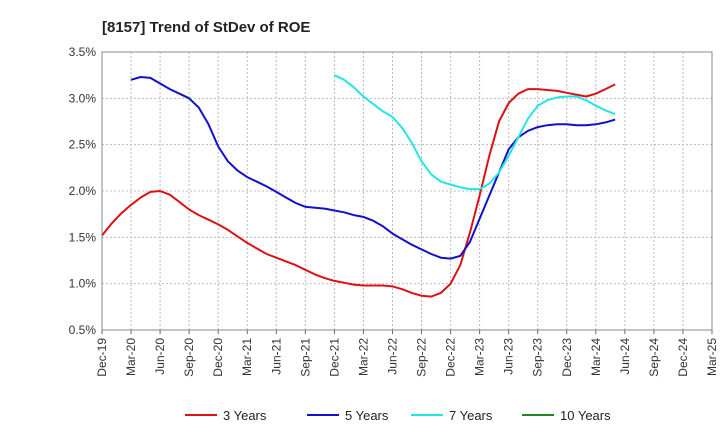 This screenshot has width=720, height=440. Describe the element at coordinates (247, 357) in the screenshot. I see `x-tick-label: Mar-21` at that location.